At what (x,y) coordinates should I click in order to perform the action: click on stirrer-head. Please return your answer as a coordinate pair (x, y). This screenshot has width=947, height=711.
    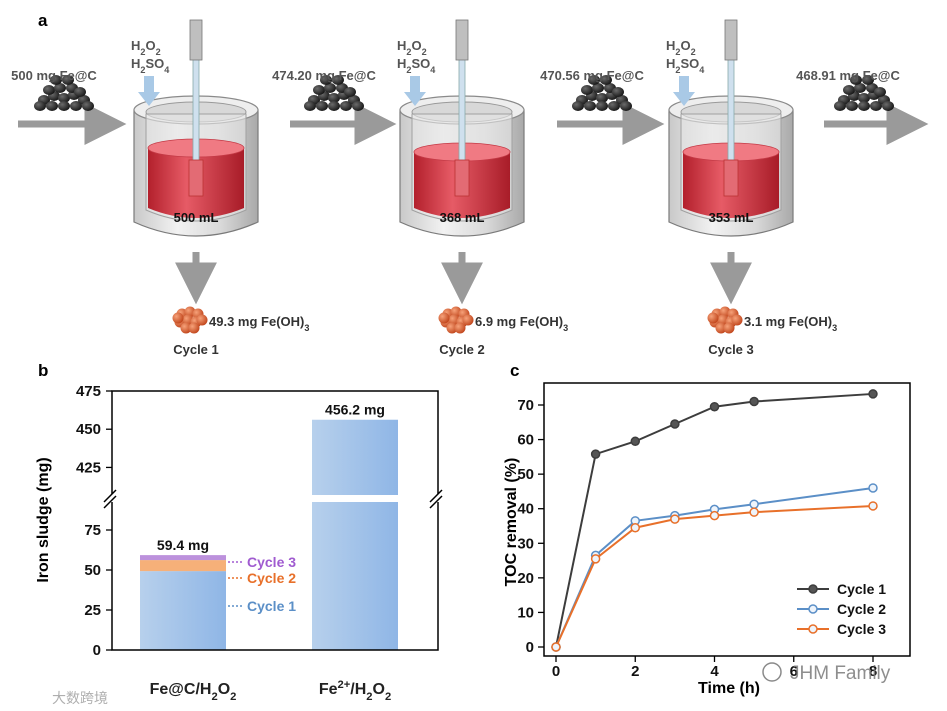
    Looking at the image, I should click on (196, 40).